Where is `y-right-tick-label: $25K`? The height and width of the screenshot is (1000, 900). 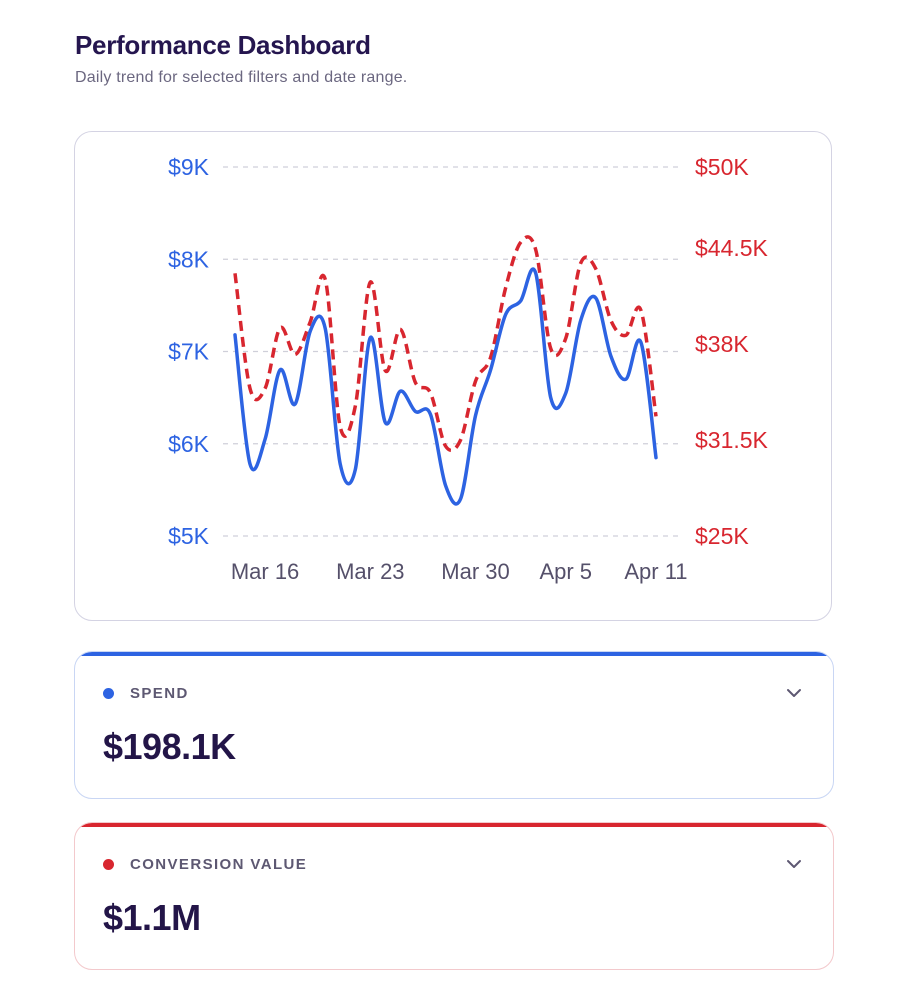
y-right-tick-label: $25K is located at coordinates (722, 536).